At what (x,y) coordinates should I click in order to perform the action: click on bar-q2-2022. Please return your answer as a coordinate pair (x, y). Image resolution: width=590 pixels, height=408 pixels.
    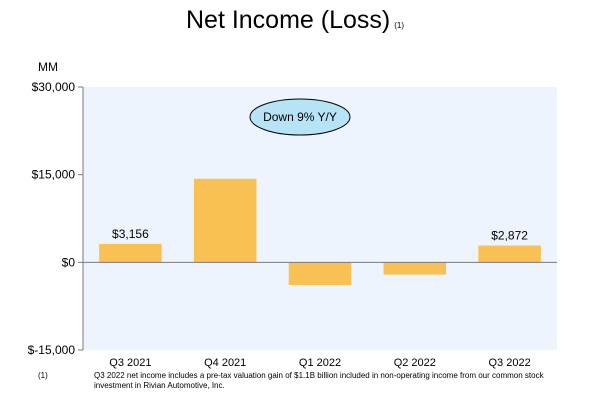
    Looking at the image, I should click on (415, 268).